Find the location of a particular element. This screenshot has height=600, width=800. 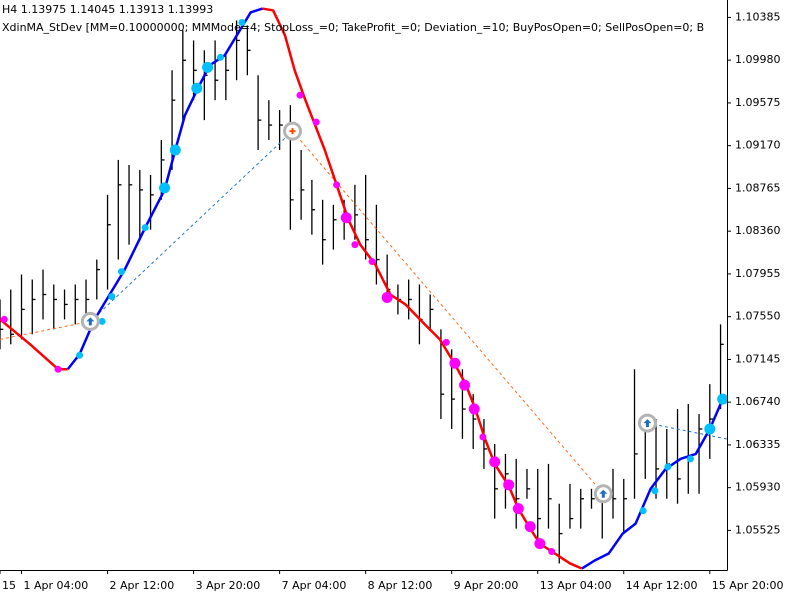

y-tick-label: 1.07955 is located at coordinates (758, 273).